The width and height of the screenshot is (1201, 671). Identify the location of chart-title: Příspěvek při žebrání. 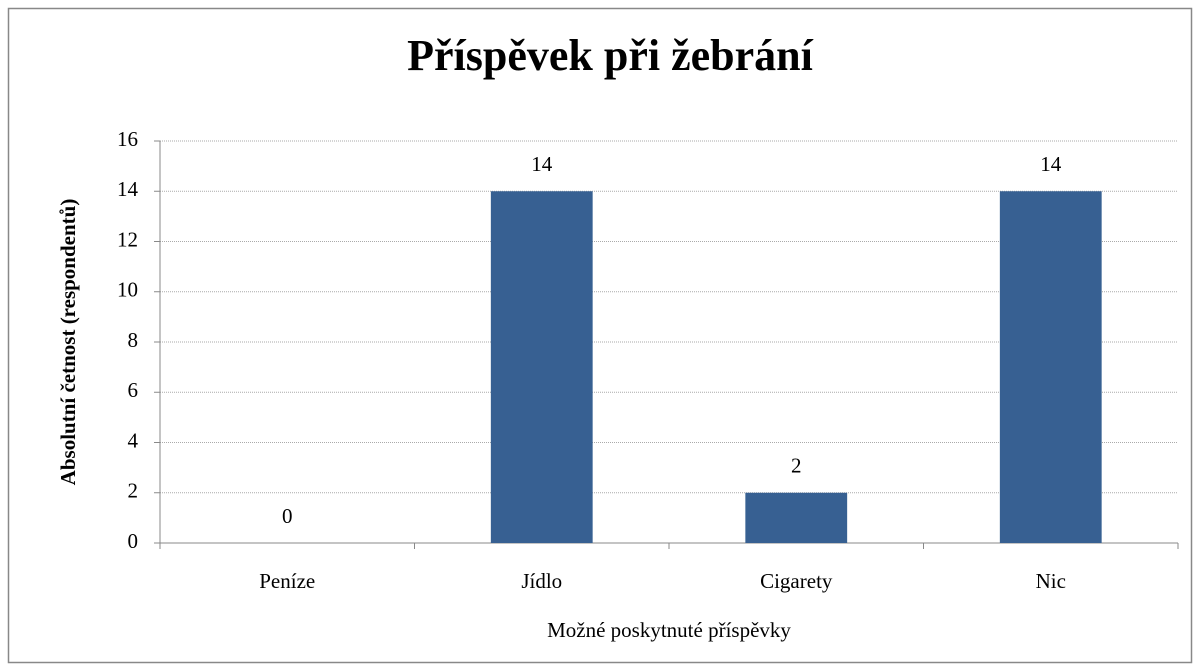
(610, 55).